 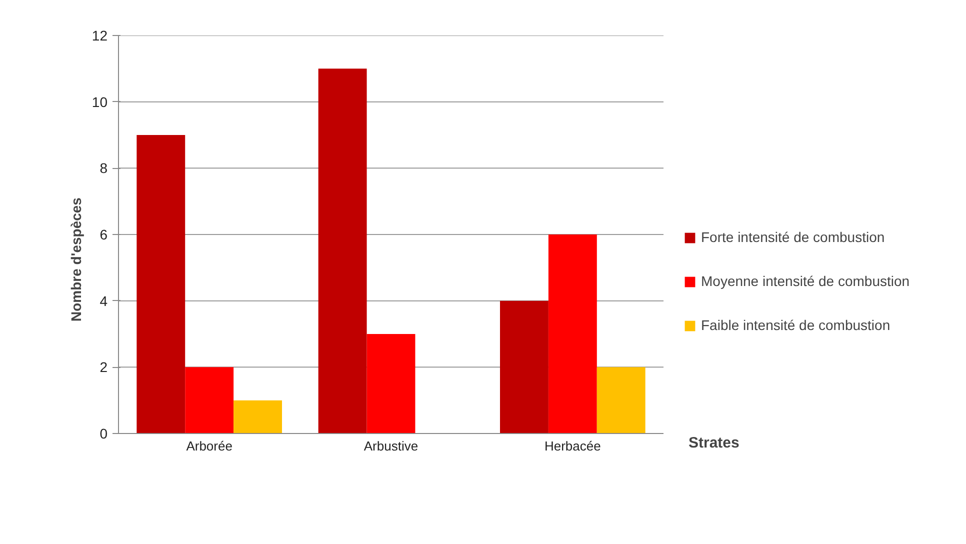 I want to click on x-tick-label: Arborée, so click(x=209, y=446).